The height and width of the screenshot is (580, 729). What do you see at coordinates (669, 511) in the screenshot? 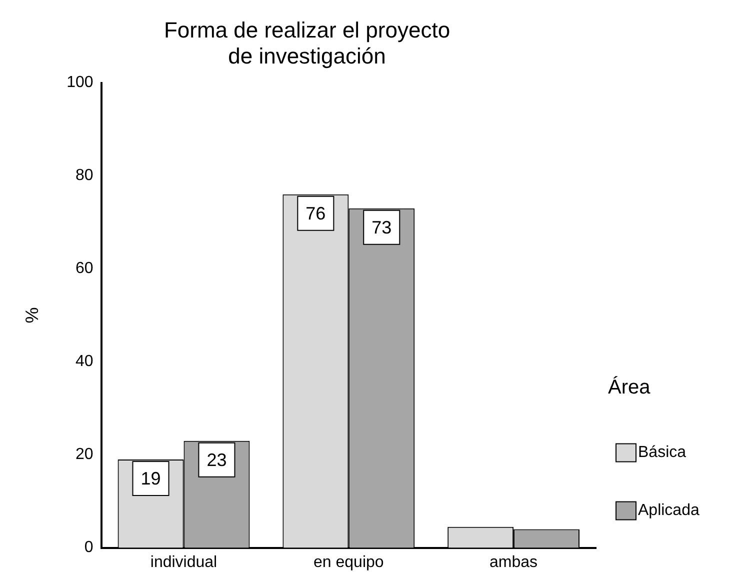
I see `legend-label: Aplicada` at bounding box center [669, 511].